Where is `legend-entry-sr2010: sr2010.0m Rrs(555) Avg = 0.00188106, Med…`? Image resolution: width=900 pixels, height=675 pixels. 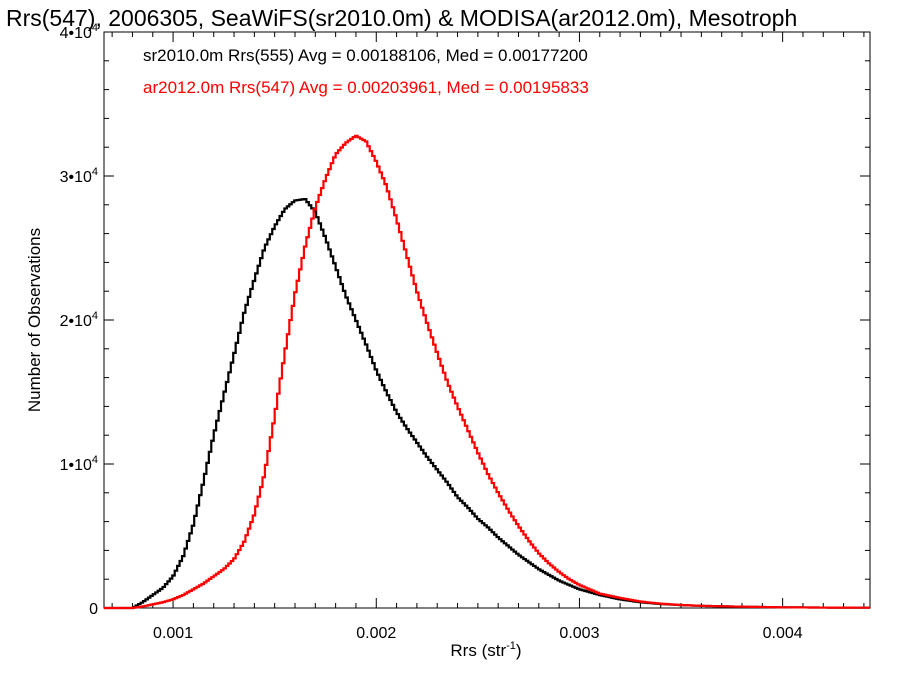
legend-entry-sr2010: sr2010.0m Rrs(555) Avg = 0.00188106, Med… is located at coordinates (365, 55).